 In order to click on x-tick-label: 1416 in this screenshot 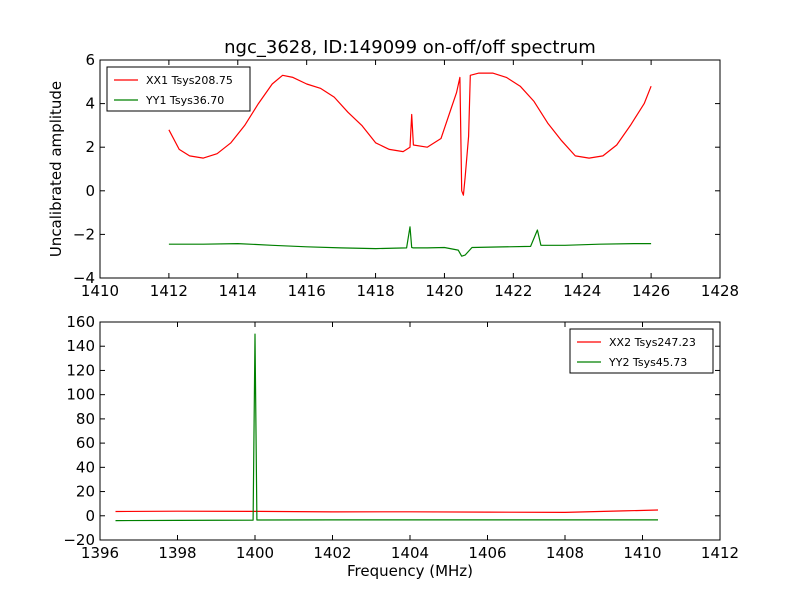, I will do `click(307, 291)`.